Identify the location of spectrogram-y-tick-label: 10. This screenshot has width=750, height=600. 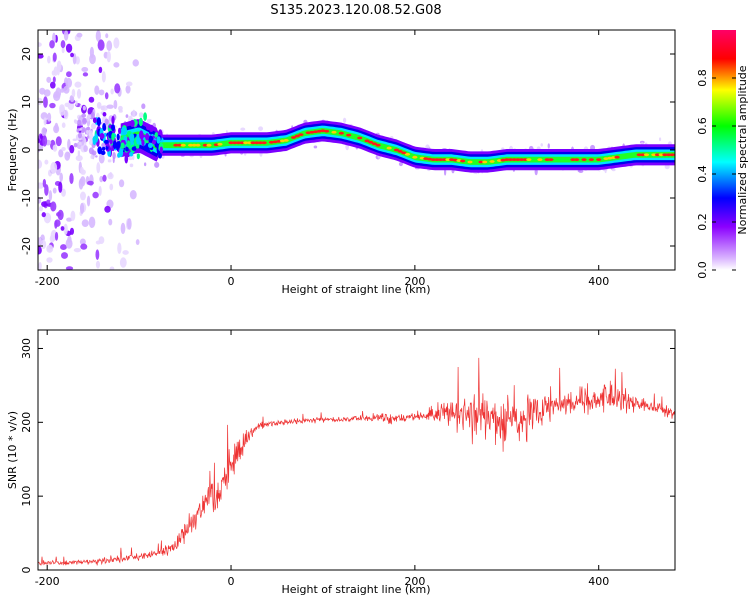
(26, 102).